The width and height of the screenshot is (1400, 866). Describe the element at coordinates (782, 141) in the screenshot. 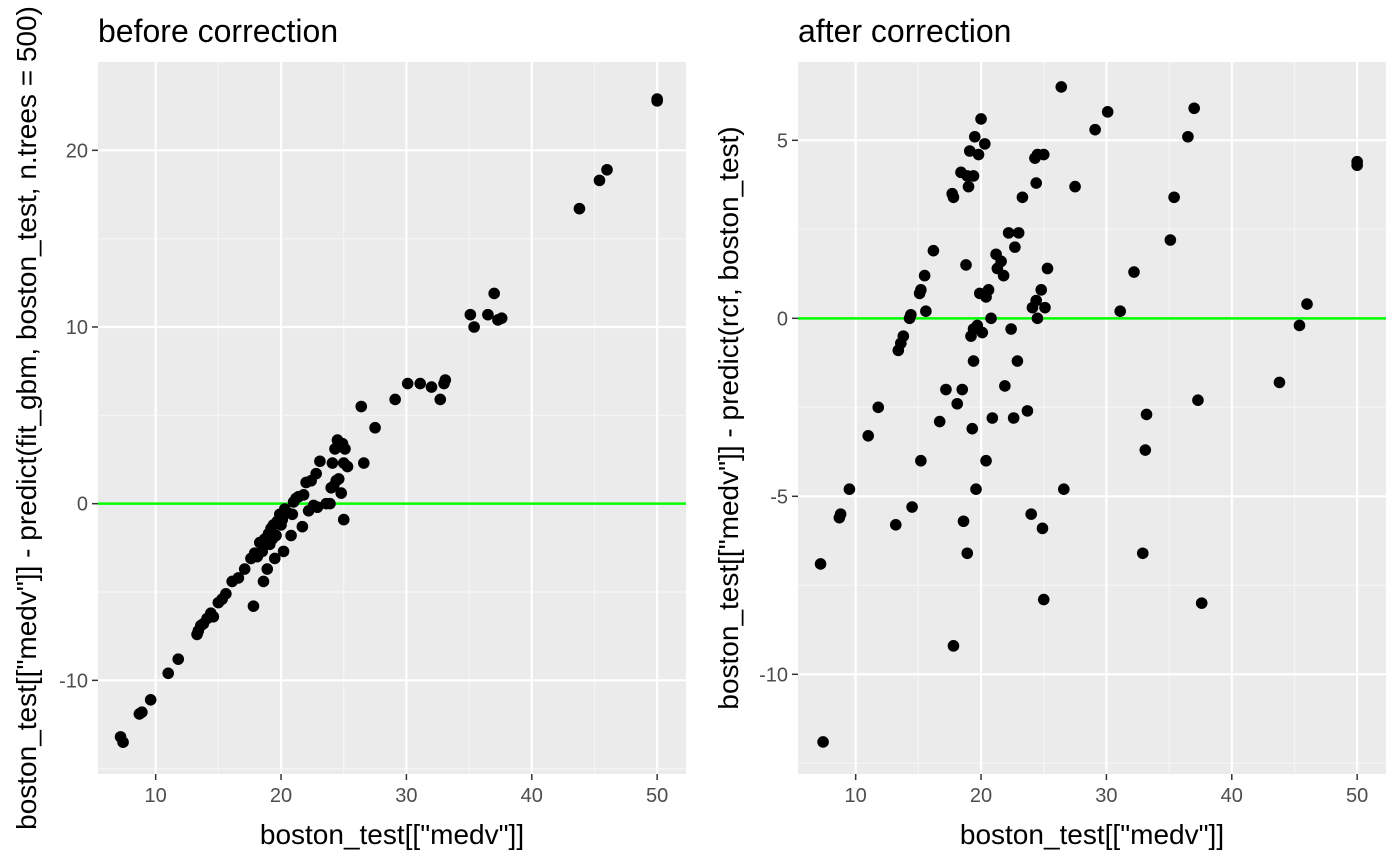

I see `right-y-tick-label: 5` at that location.